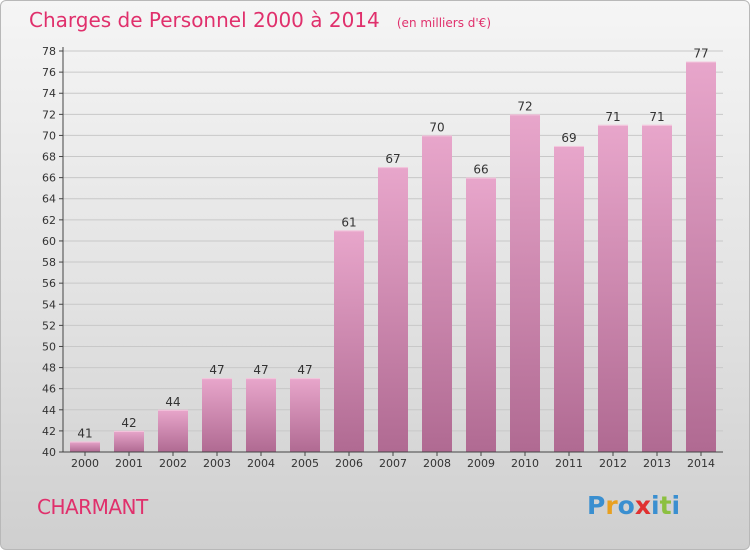 Image resolution: width=750 pixels, height=550 pixels. Describe the element at coordinates (392, 159) in the screenshot. I see `data-label: 67` at that location.